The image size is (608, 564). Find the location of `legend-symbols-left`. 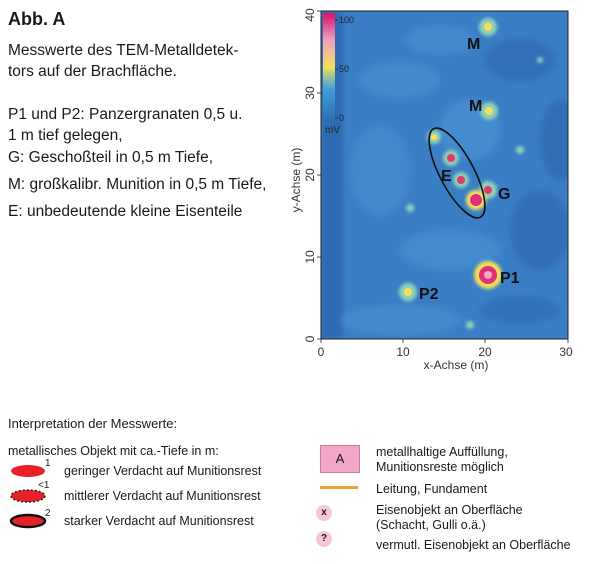

legend-symbols-left is located at coordinates (28, 497).